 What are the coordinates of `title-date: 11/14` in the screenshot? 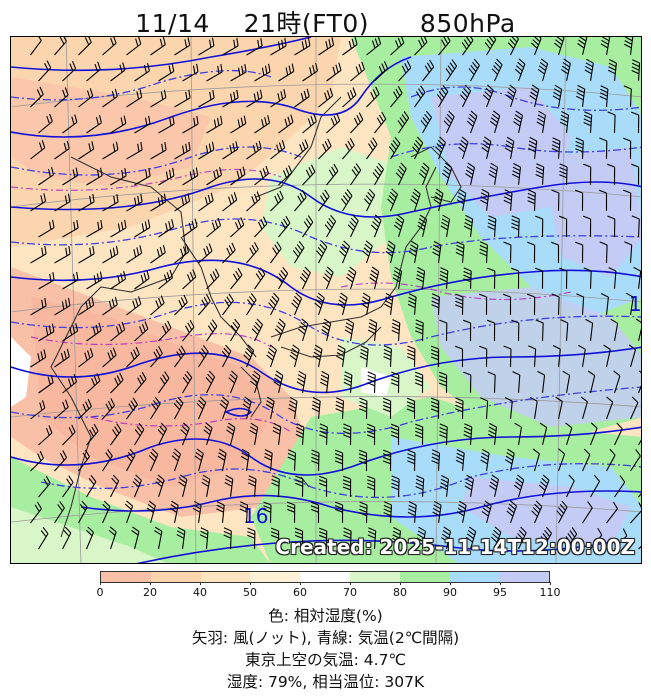 It's located at (172, 23).